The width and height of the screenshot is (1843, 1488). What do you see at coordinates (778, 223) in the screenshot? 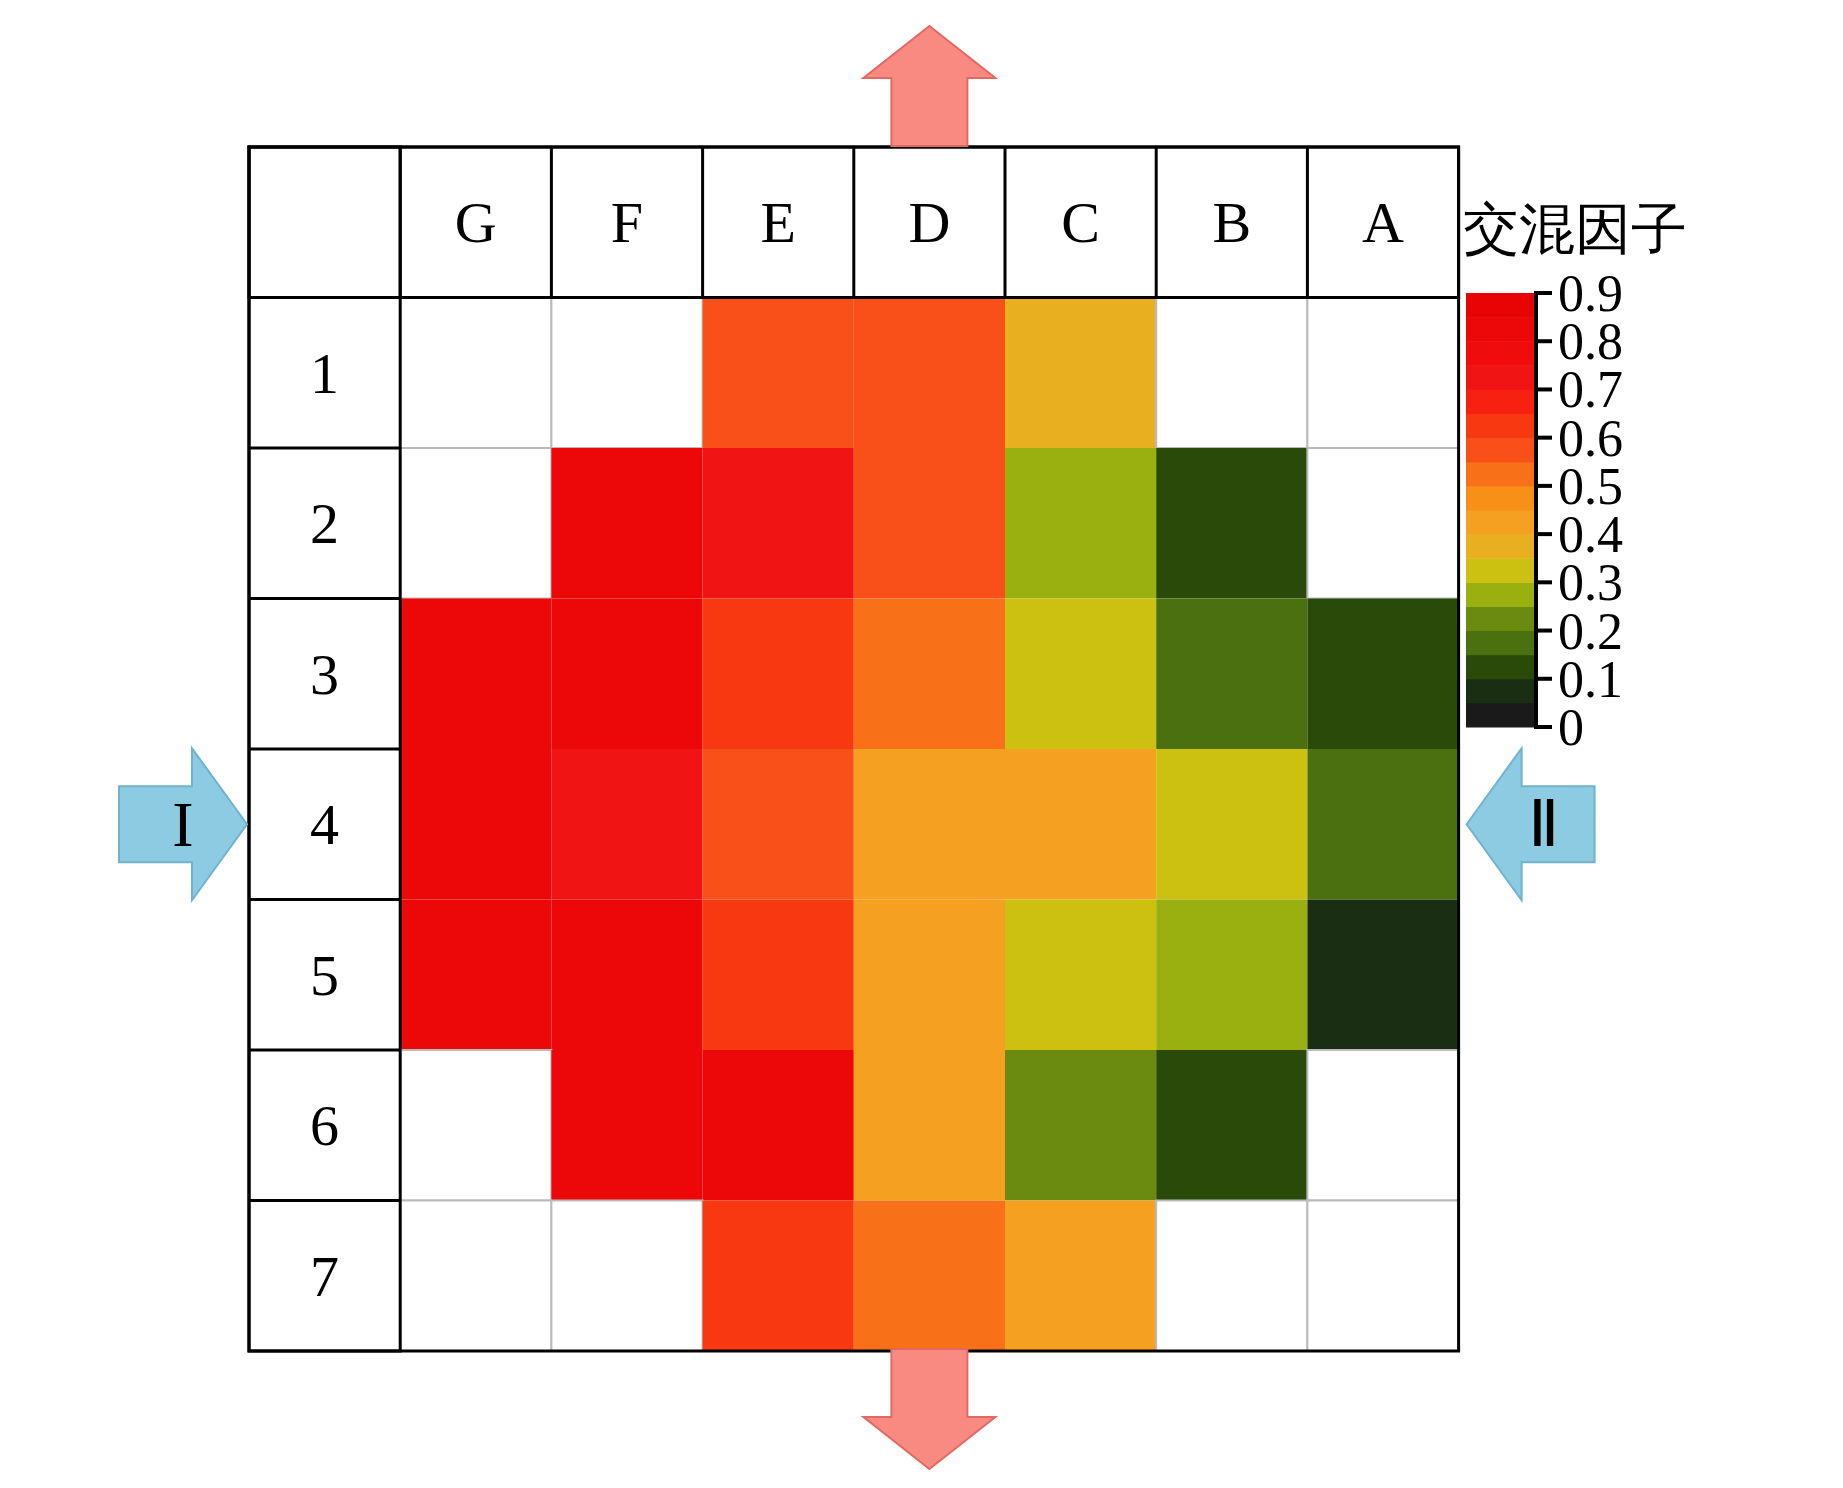
I see `x-tick-label: E` at bounding box center [778, 223].